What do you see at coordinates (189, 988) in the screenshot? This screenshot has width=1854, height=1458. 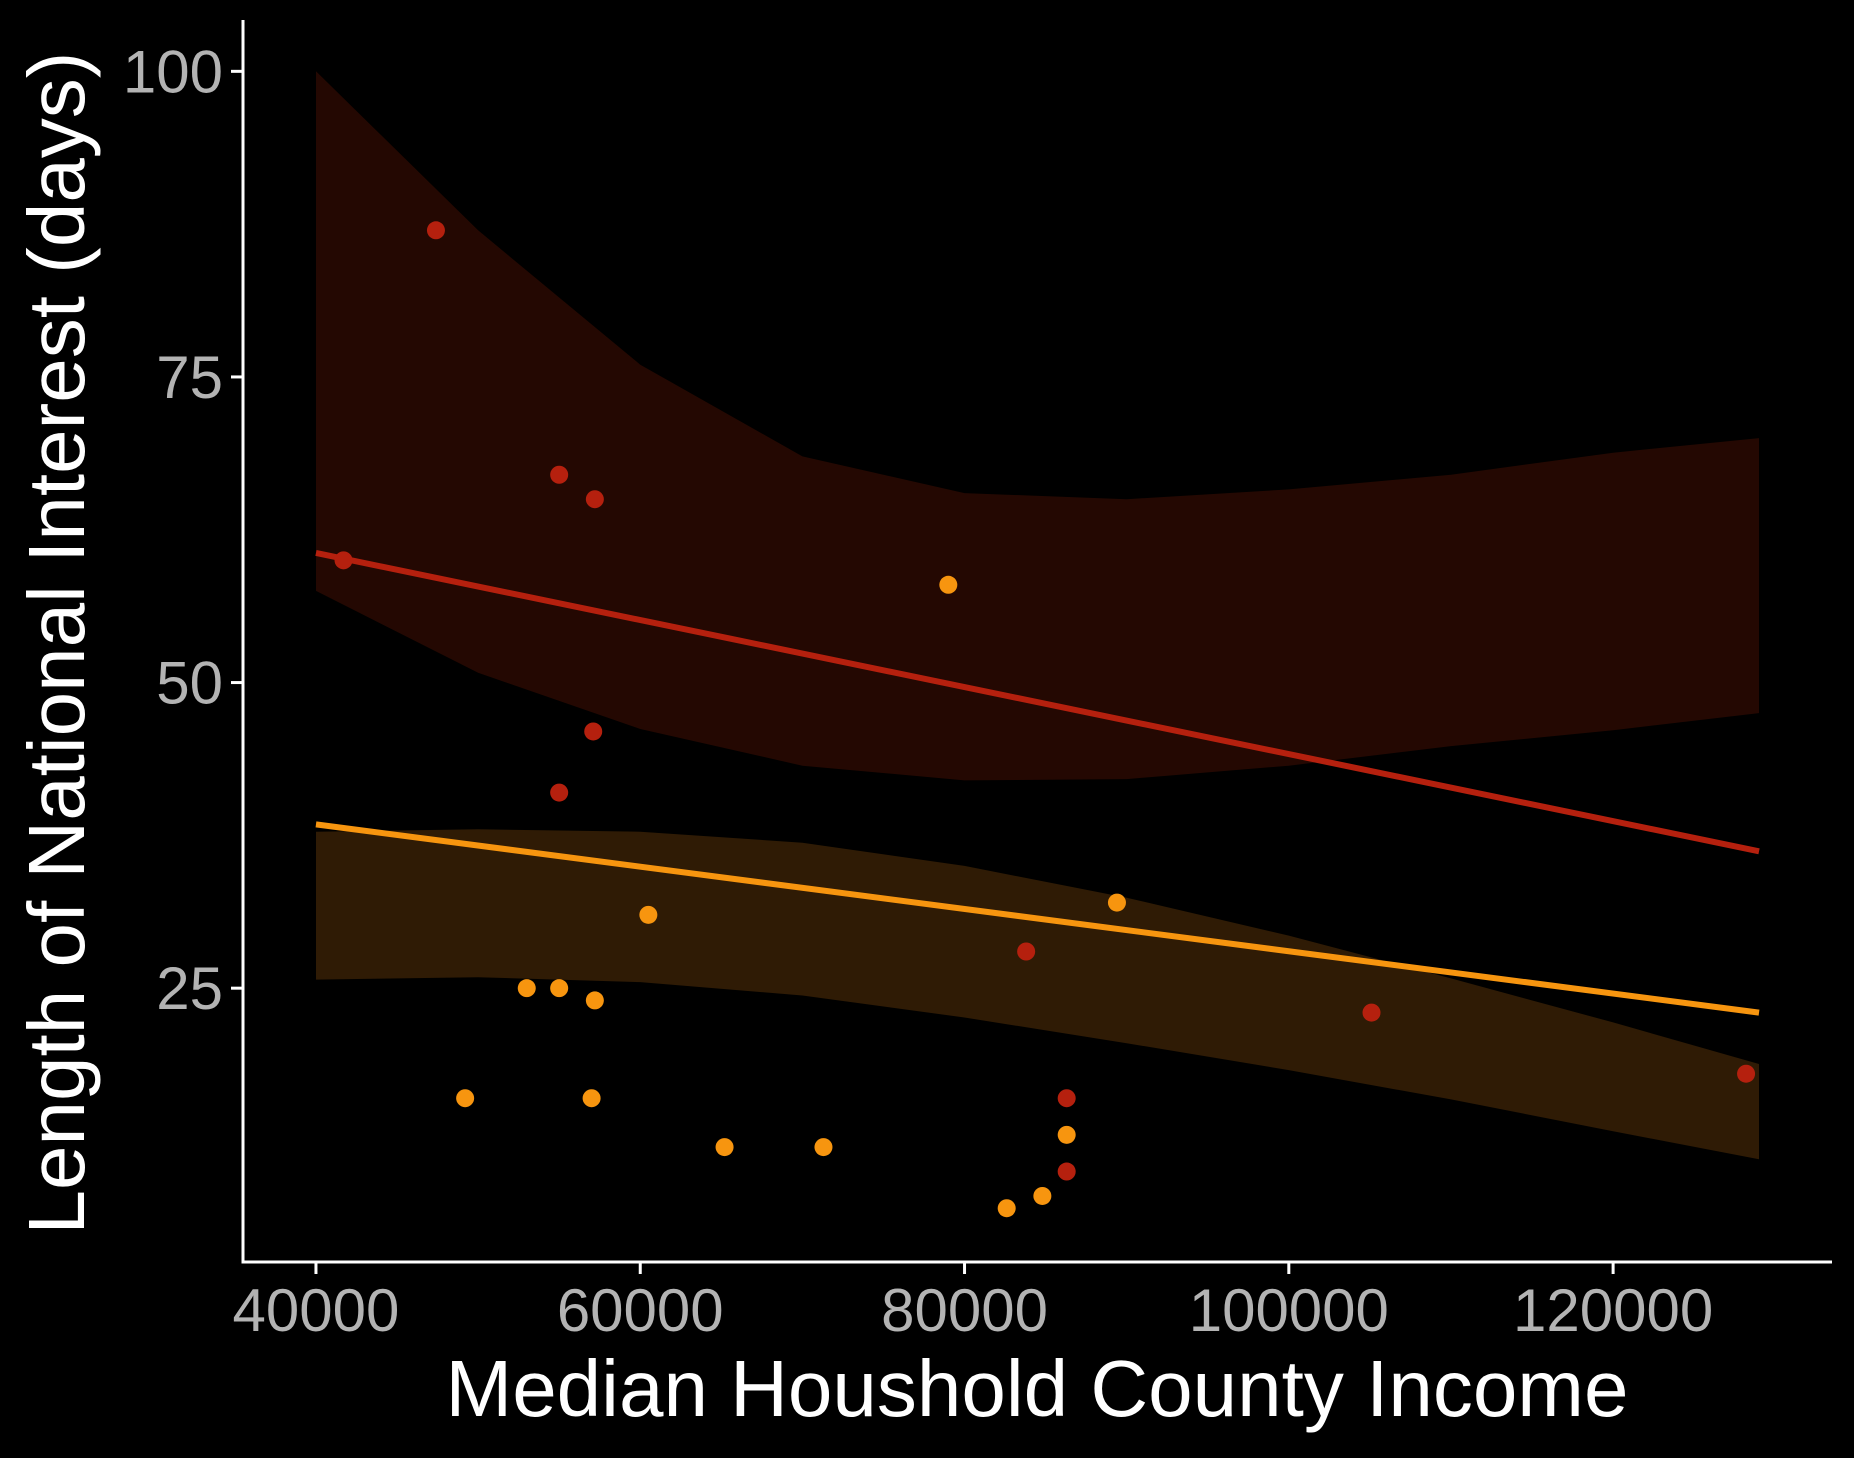 I see `y-tick-label: 25` at bounding box center [189, 988].